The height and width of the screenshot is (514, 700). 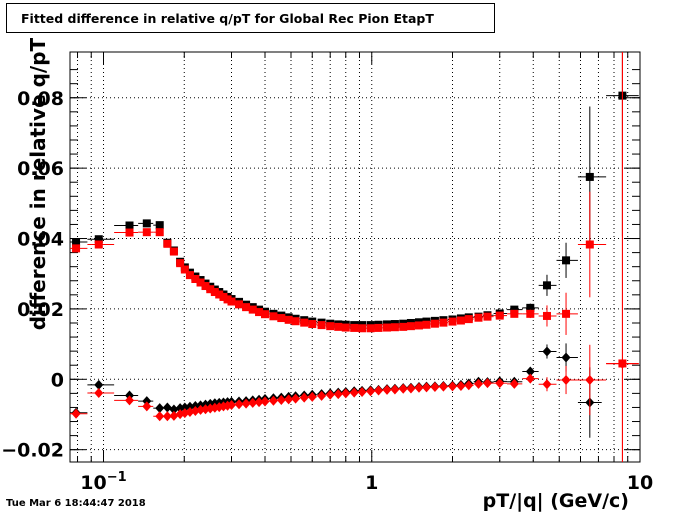 What do you see at coordinates (40, 169) in the screenshot?
I see `y-tick-label: 0.06` at bounding box center [40, 169].